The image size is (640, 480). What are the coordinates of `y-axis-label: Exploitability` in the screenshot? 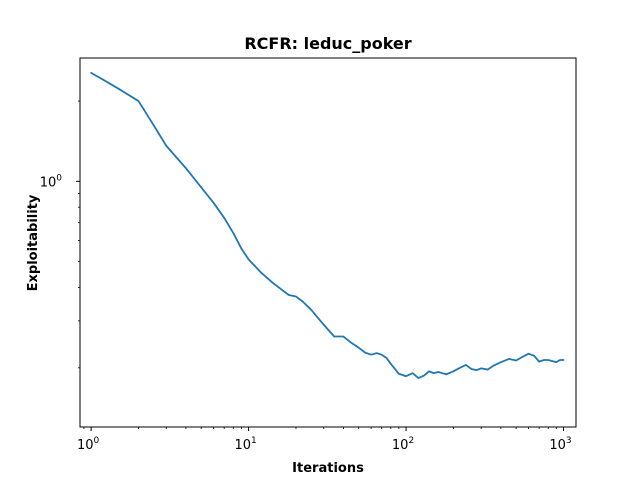 It's located at (33, 242).